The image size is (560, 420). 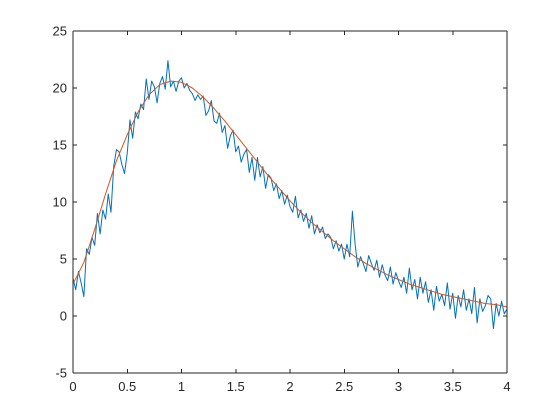 I want to click on x-tick-label: 3.5, so click(x=453, y=386).